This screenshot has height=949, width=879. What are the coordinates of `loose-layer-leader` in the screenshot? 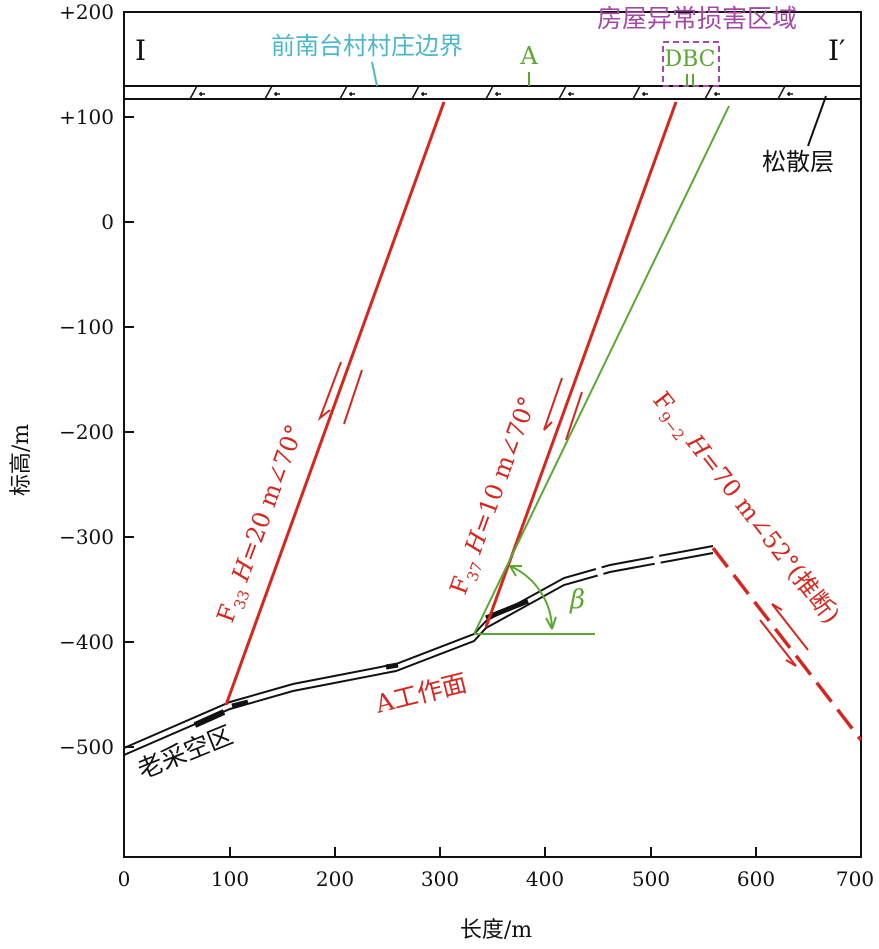 It's located at (817, 121).